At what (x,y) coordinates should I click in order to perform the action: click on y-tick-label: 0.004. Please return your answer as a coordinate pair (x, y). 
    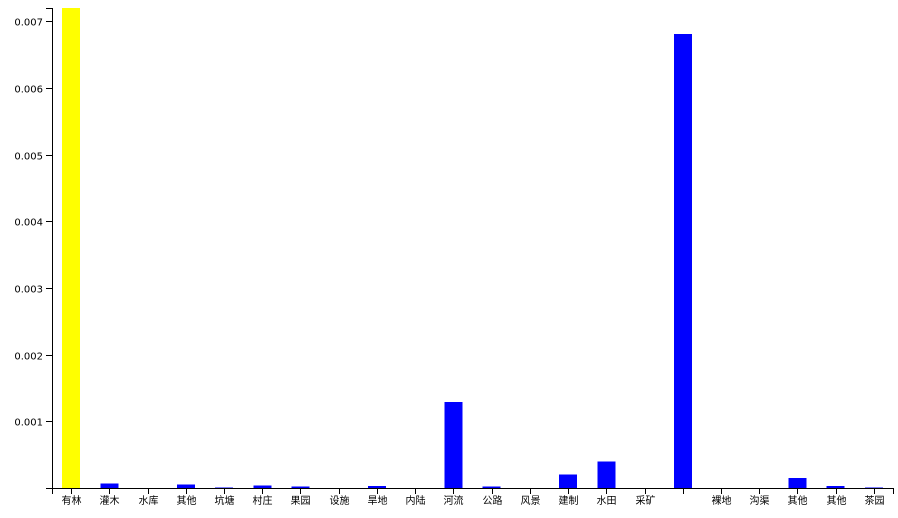
    Looking at the image, I should click on (28, 223).